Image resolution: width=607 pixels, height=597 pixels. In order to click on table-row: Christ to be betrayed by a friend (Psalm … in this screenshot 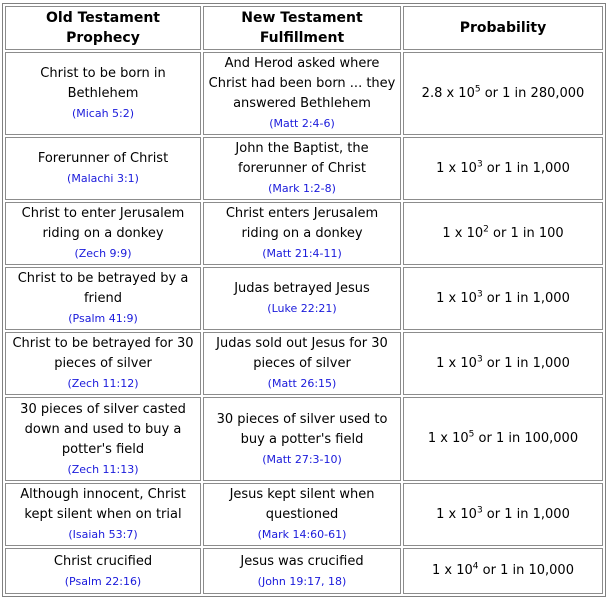, I will do `click(304, 298)`.